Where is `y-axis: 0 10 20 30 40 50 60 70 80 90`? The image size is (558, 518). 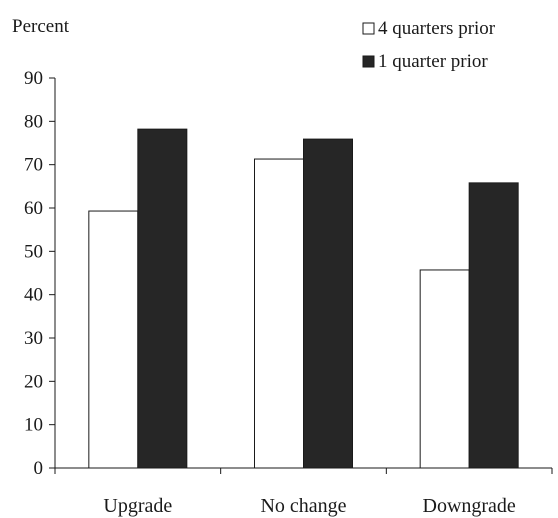
y-axis: 0 10 20 30 40 50 60 70 80 90 is located at coordinates (40, 273).